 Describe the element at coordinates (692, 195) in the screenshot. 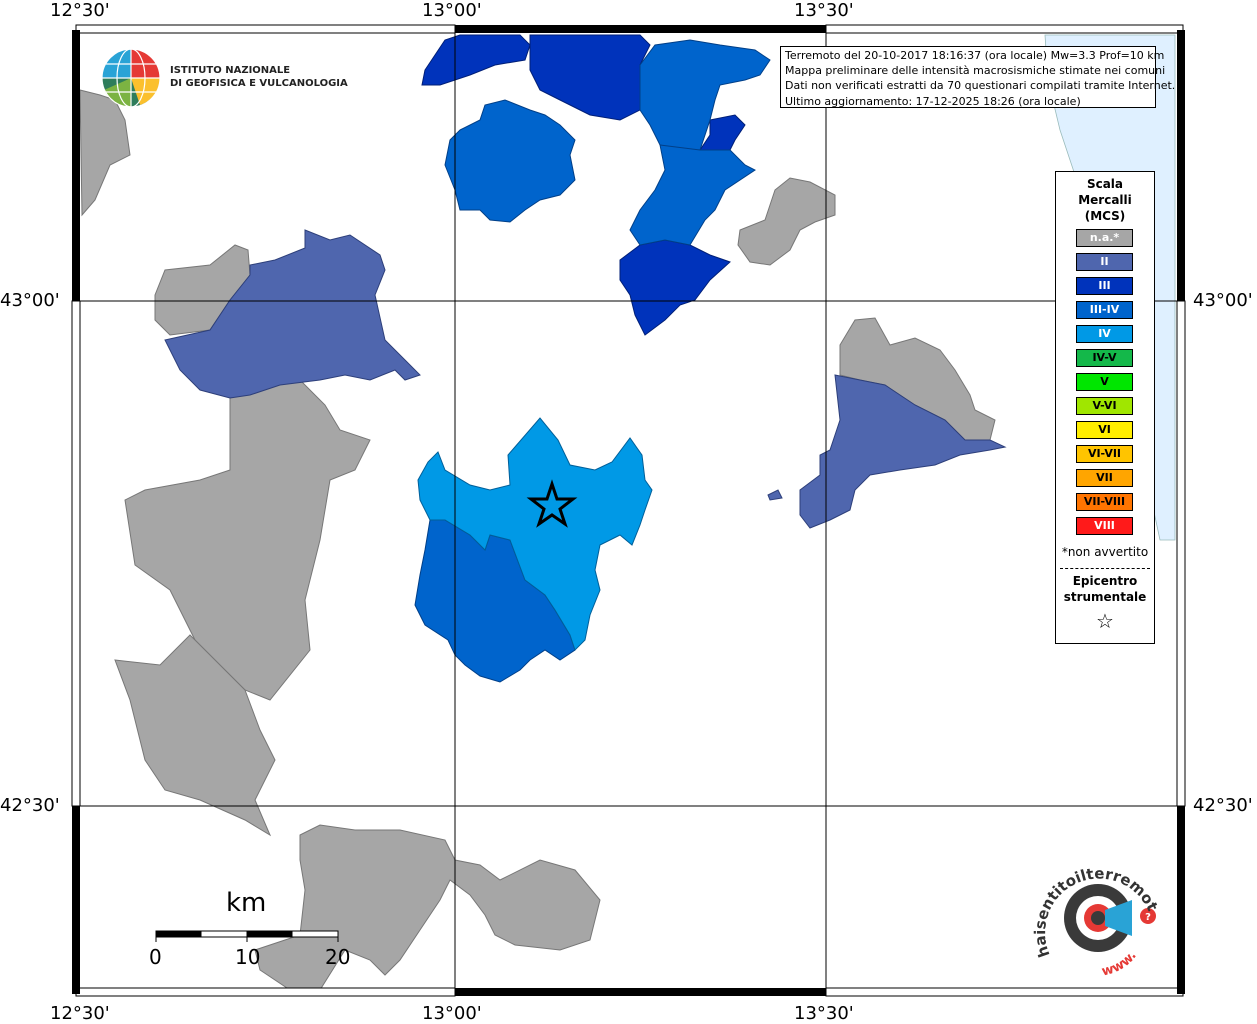

I see `iiiiv-area-center-north` at that location.